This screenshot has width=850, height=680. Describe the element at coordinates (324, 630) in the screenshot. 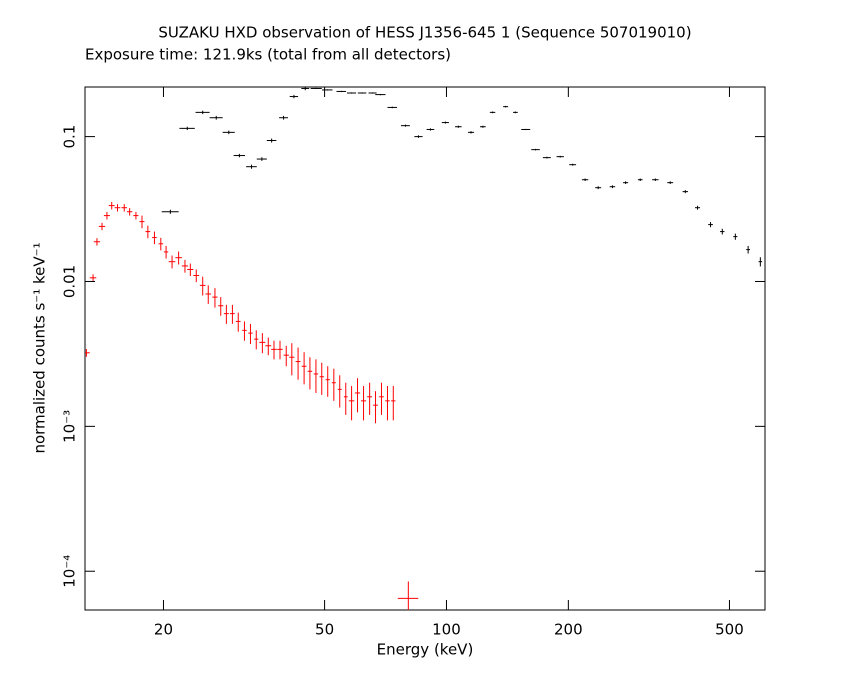

I see `x-tick-label: 50` at that location.